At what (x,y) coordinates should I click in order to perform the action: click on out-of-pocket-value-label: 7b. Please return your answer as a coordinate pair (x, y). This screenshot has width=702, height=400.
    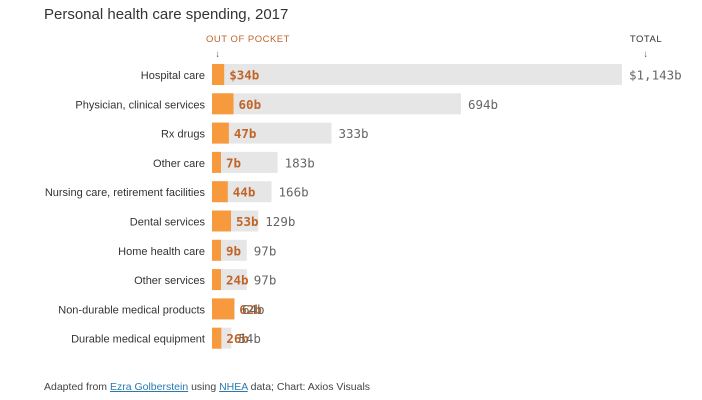
    Looking at the image, I should click on (233, 162).